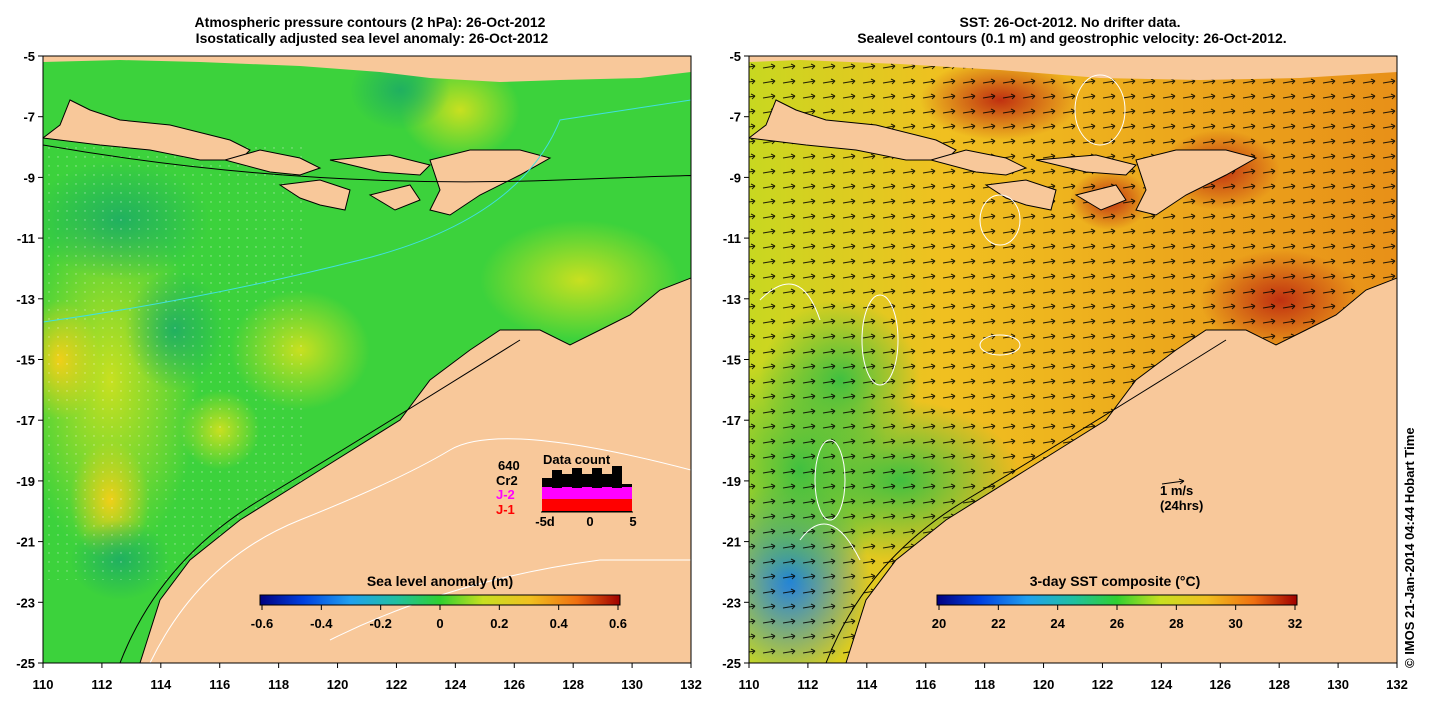 Image resolution: width=1440 pixels, height=710 pixels. Describe the element at coordinates (691, 684) in the screenshot. I see `left-lon-tick-label: 132` at that location.